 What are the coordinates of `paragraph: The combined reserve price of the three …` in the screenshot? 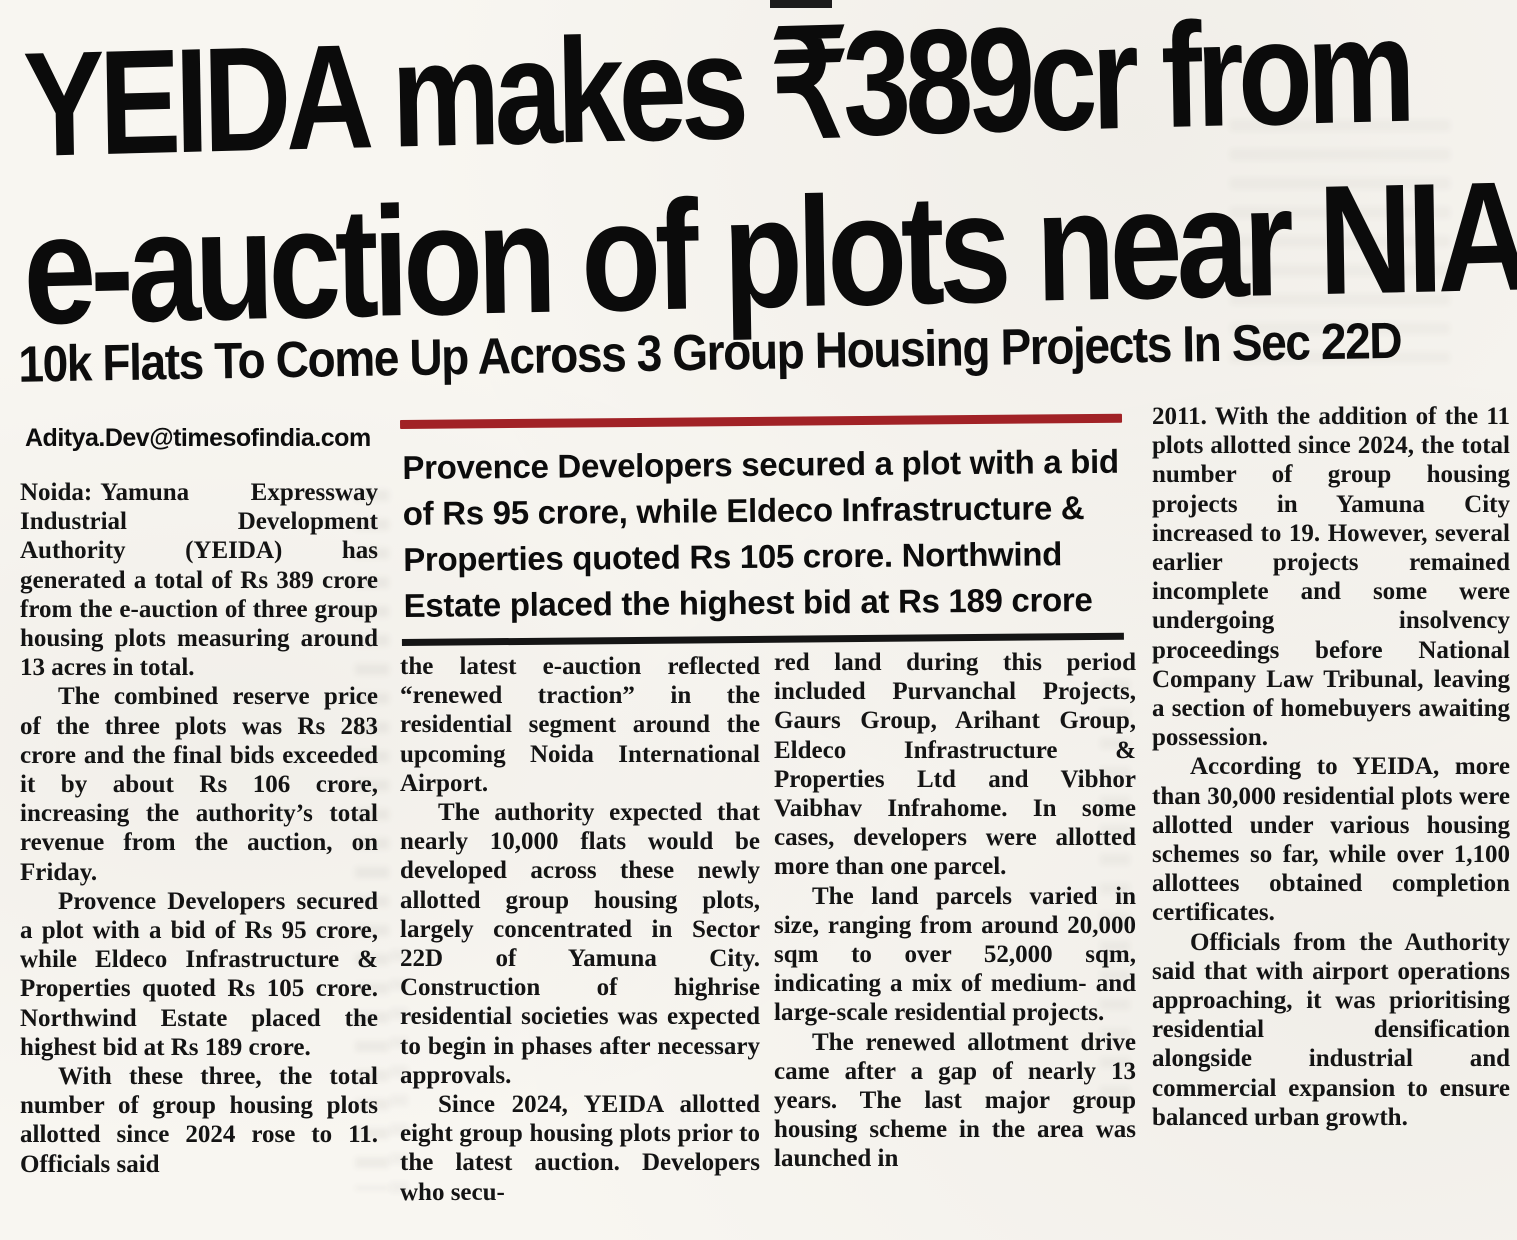 It's located at (199, 784).